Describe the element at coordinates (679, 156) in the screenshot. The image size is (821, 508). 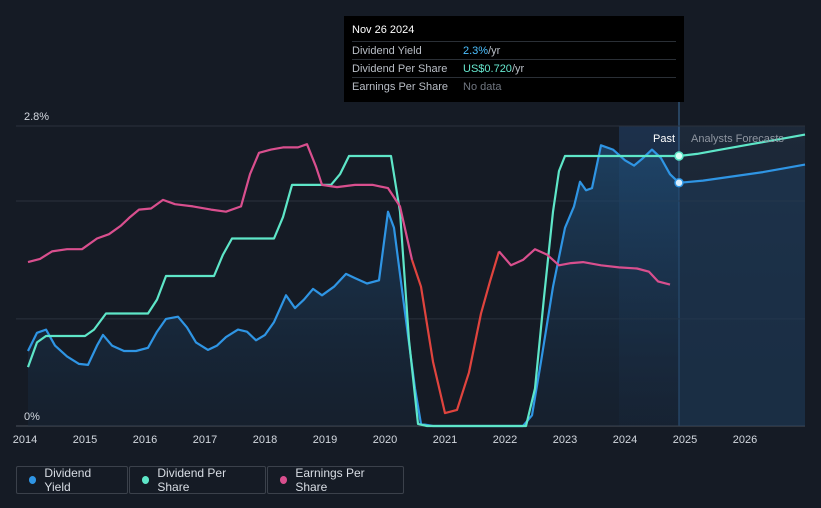
I see `dividend-per-share-marker` at that location.